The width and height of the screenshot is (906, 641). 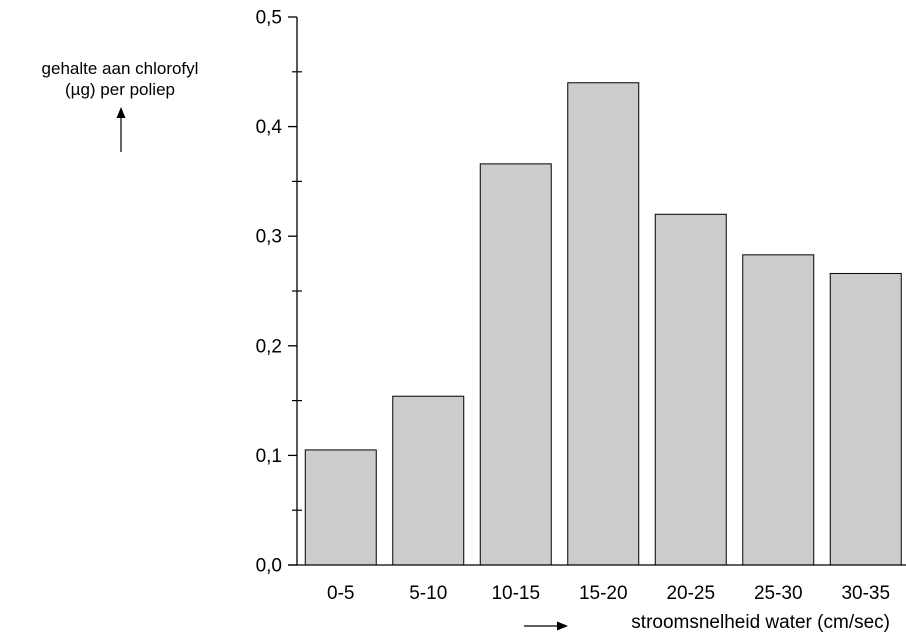 I want to click on x-axis: 0-5 5-10 10-15 15-20 20-25 25-30 30-35, so click(x=597, y=584).